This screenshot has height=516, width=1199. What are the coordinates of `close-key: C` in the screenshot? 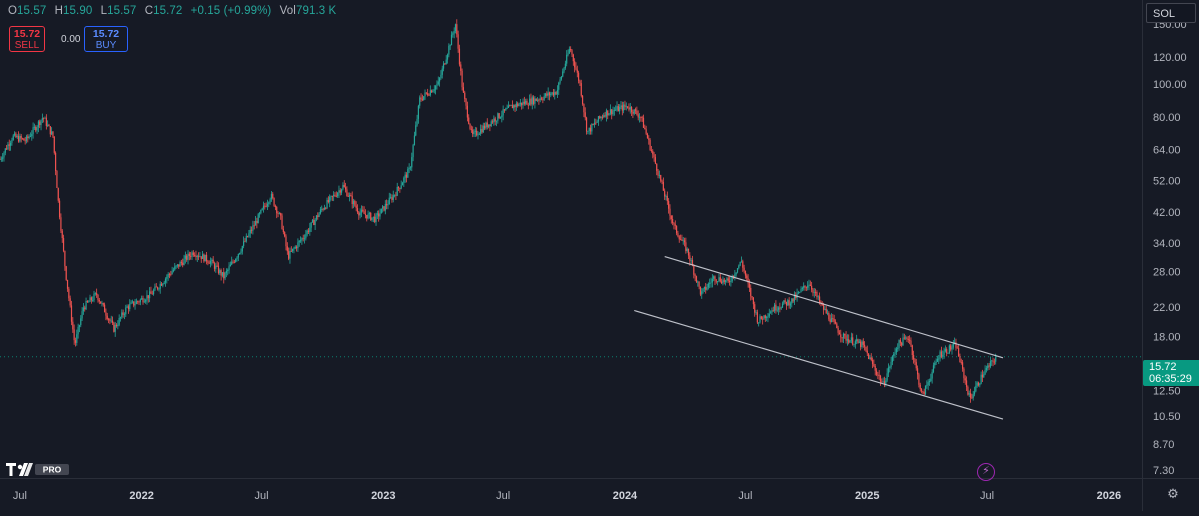 It's located at (149, 11).